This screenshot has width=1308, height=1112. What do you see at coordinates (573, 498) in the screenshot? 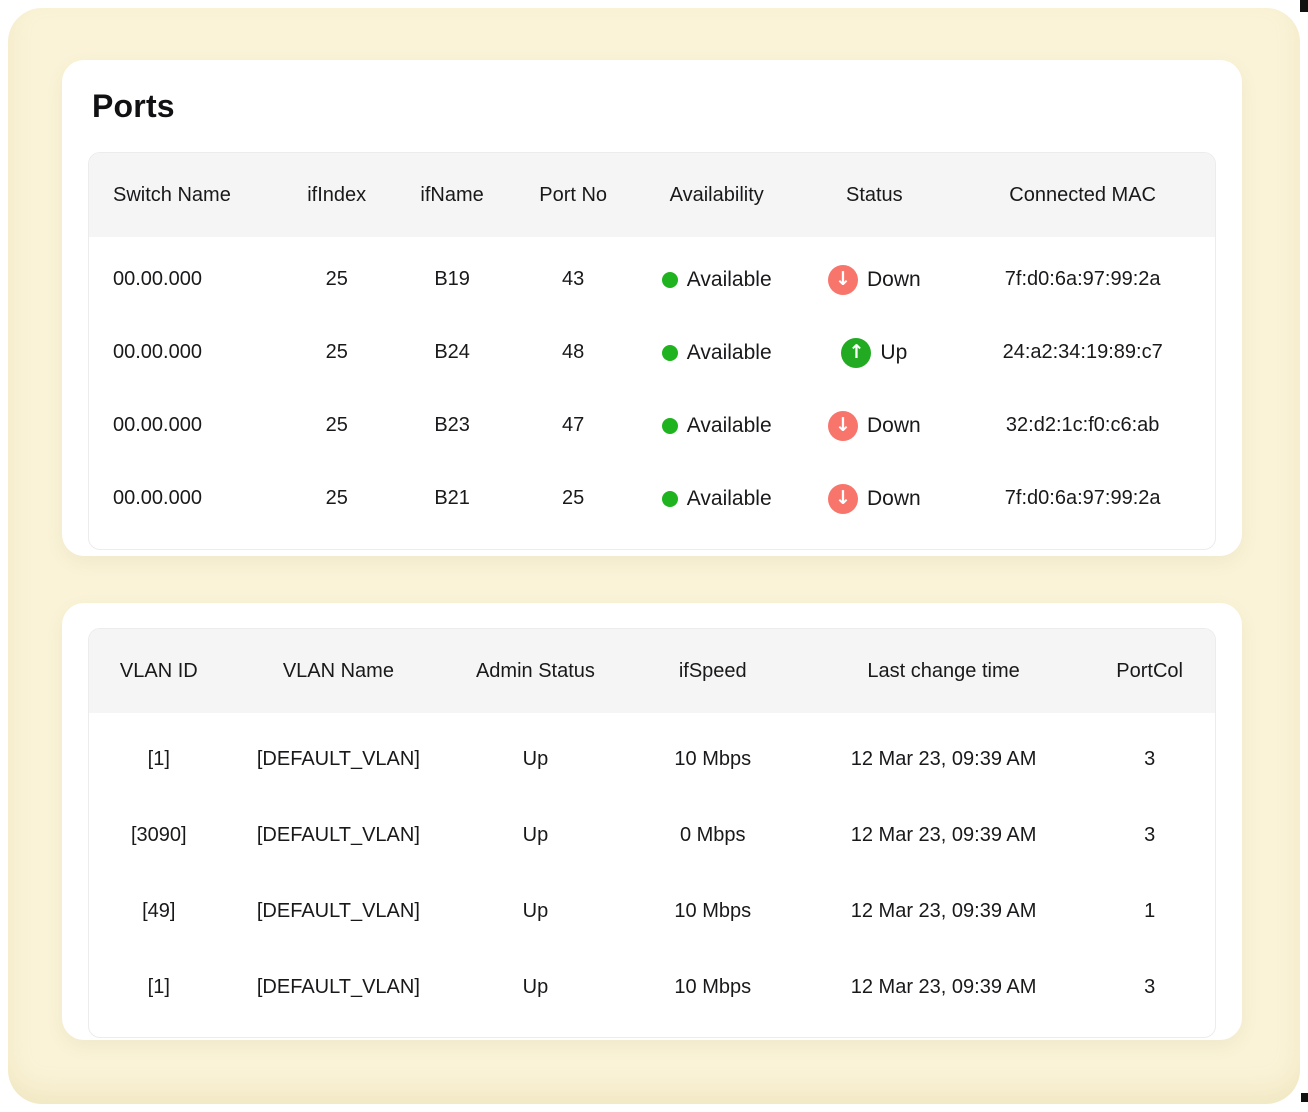
I see `port-no-cell: 25` at bounding box center [573, 498].